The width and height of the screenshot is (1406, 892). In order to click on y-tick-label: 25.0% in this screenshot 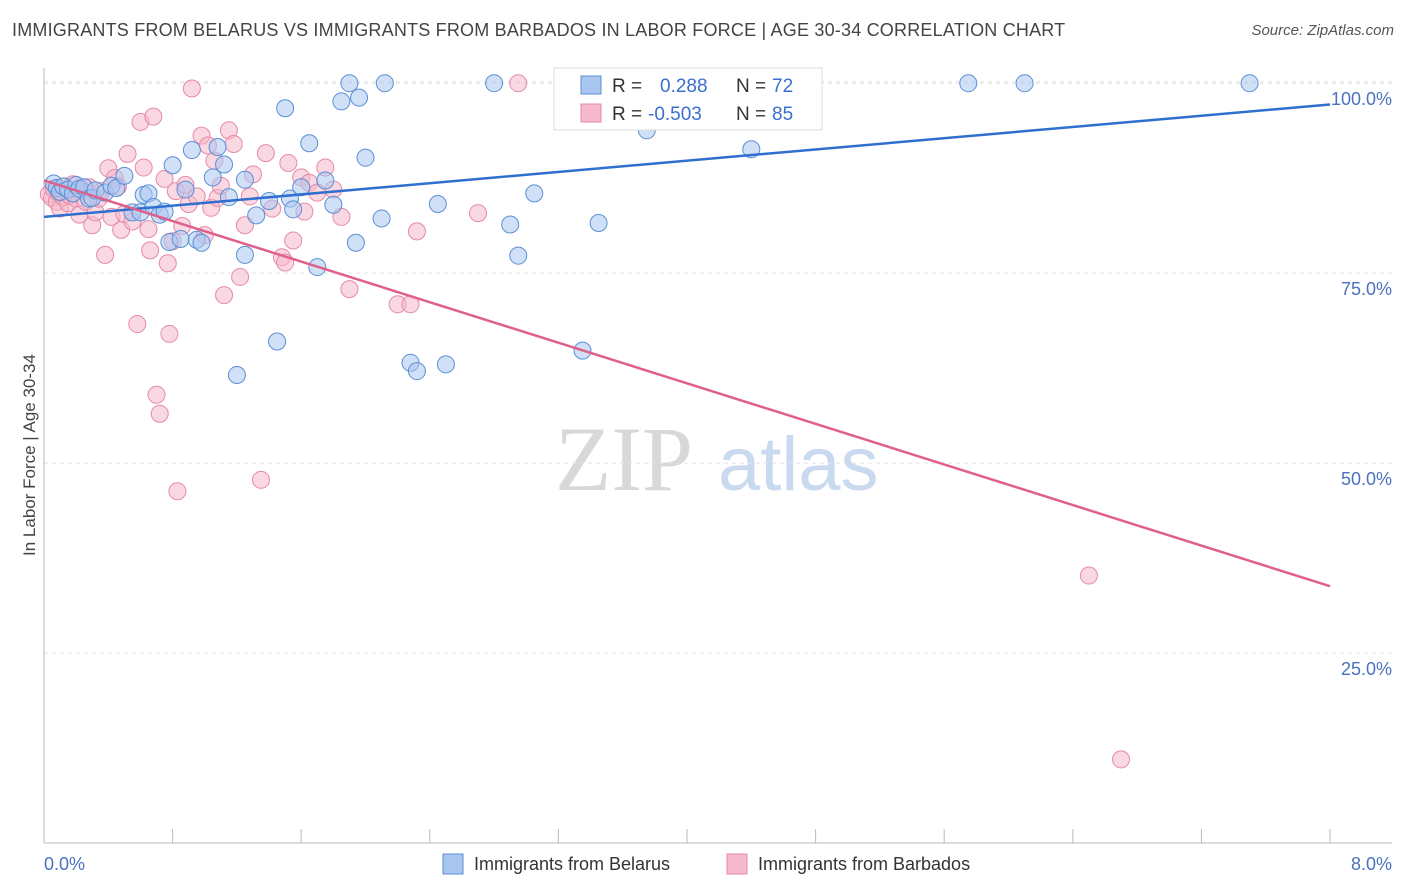, I will do `click(1366, 669)`.